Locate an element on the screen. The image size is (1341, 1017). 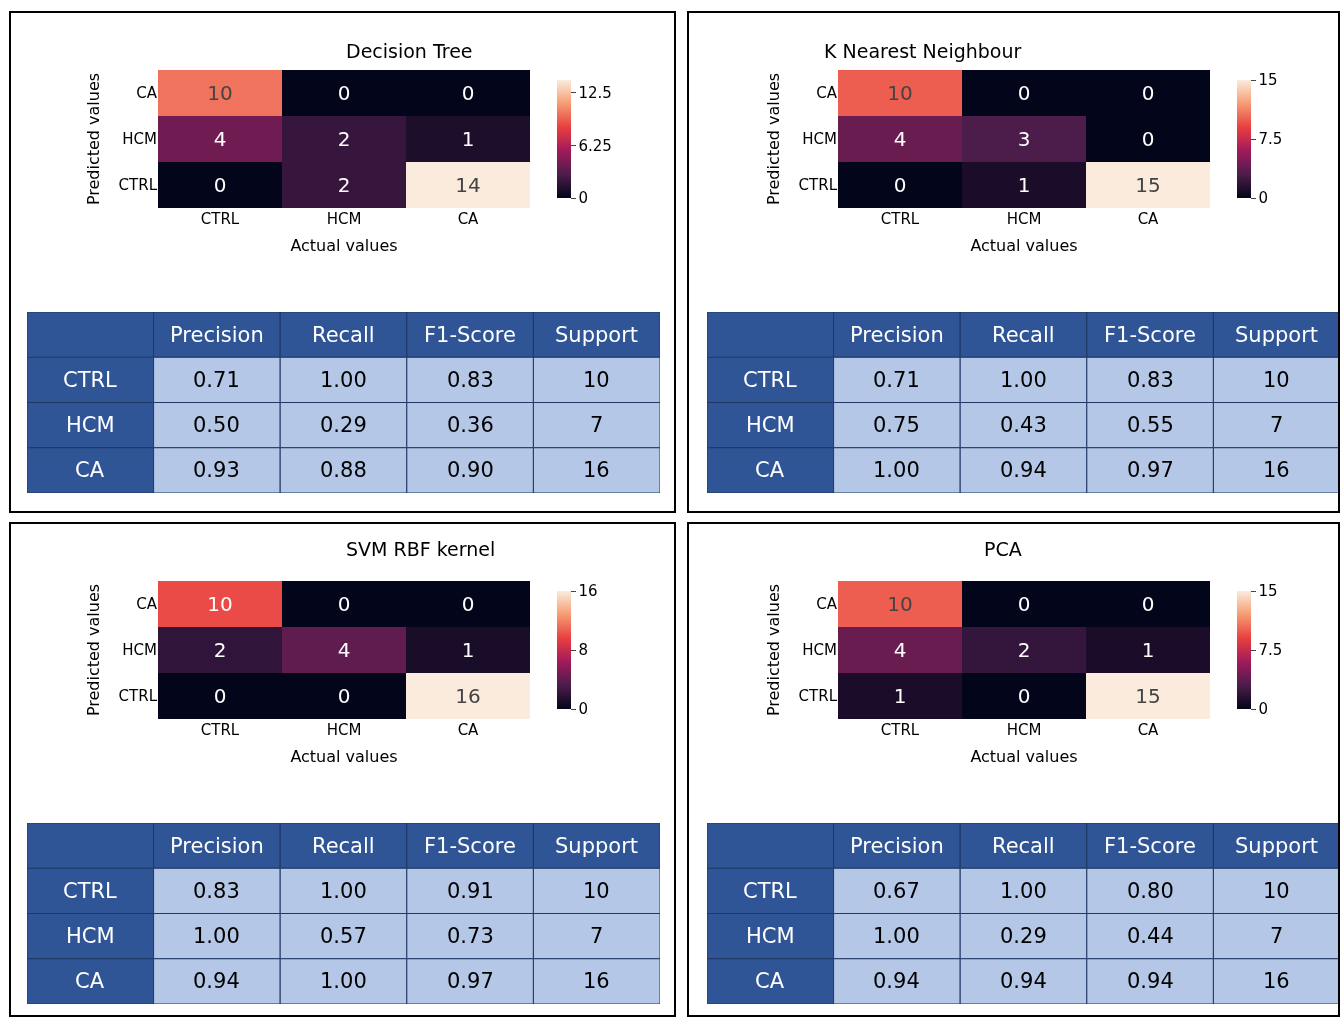
x-tick-label: Recall is located at coordinates (343, 335).